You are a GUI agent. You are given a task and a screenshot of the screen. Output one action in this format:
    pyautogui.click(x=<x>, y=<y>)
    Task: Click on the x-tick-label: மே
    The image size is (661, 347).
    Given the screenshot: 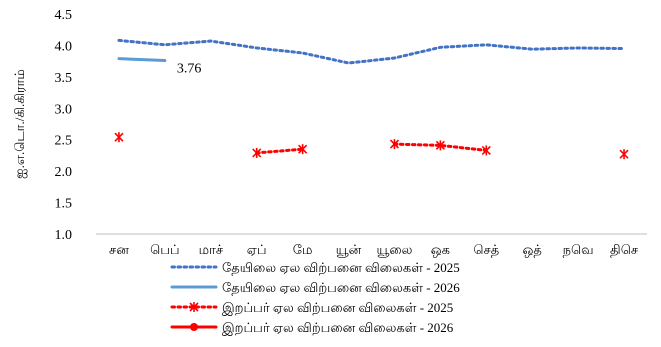 What is the action you would take?
    pyautogui.click(x=303, y=249)
    